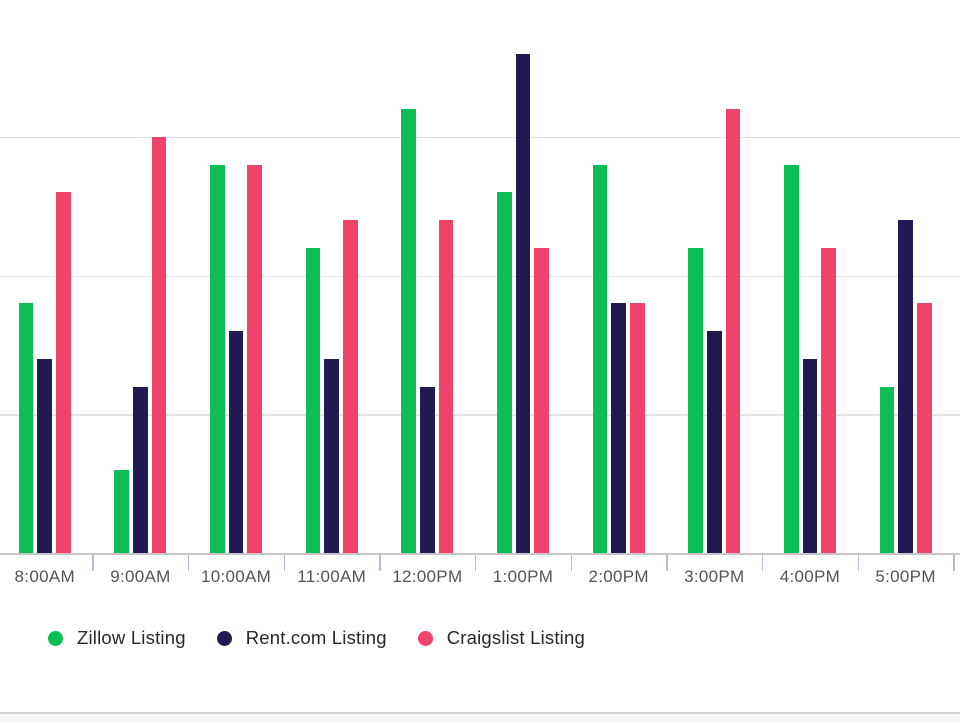 The width and height of the screenshot is (960, 723). I want to click on bar-craigslist-listing-12-00pm, so click(446, 386).